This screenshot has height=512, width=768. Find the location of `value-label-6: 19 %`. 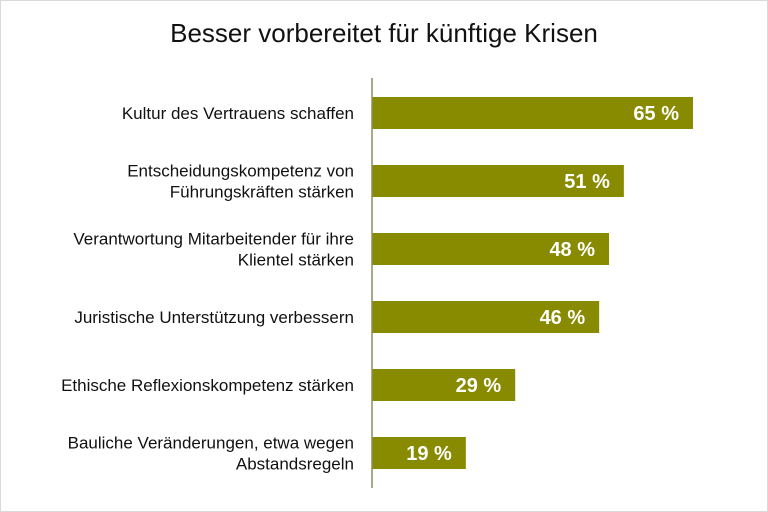

value-label-6: 19 % is located at coordinates (429, 454).